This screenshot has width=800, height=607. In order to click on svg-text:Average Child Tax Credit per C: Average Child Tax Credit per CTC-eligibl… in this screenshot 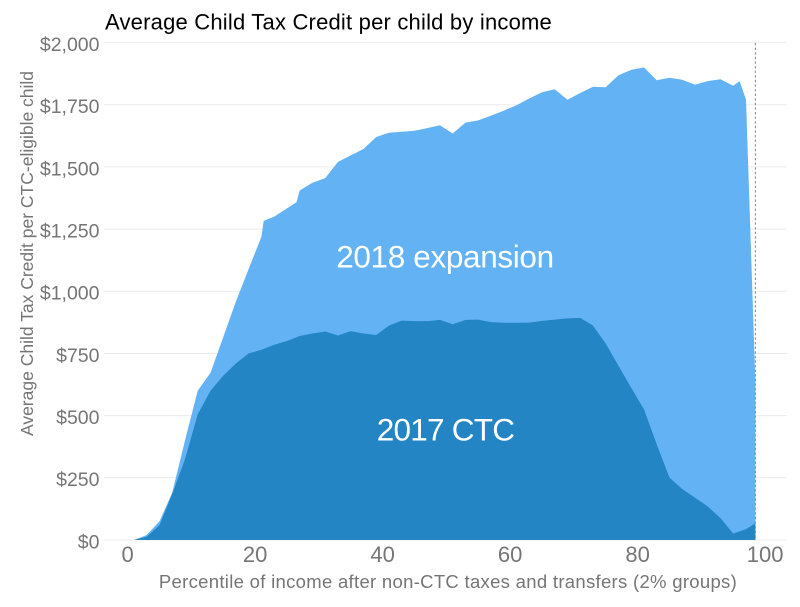, I will do `click(27, 253)`.